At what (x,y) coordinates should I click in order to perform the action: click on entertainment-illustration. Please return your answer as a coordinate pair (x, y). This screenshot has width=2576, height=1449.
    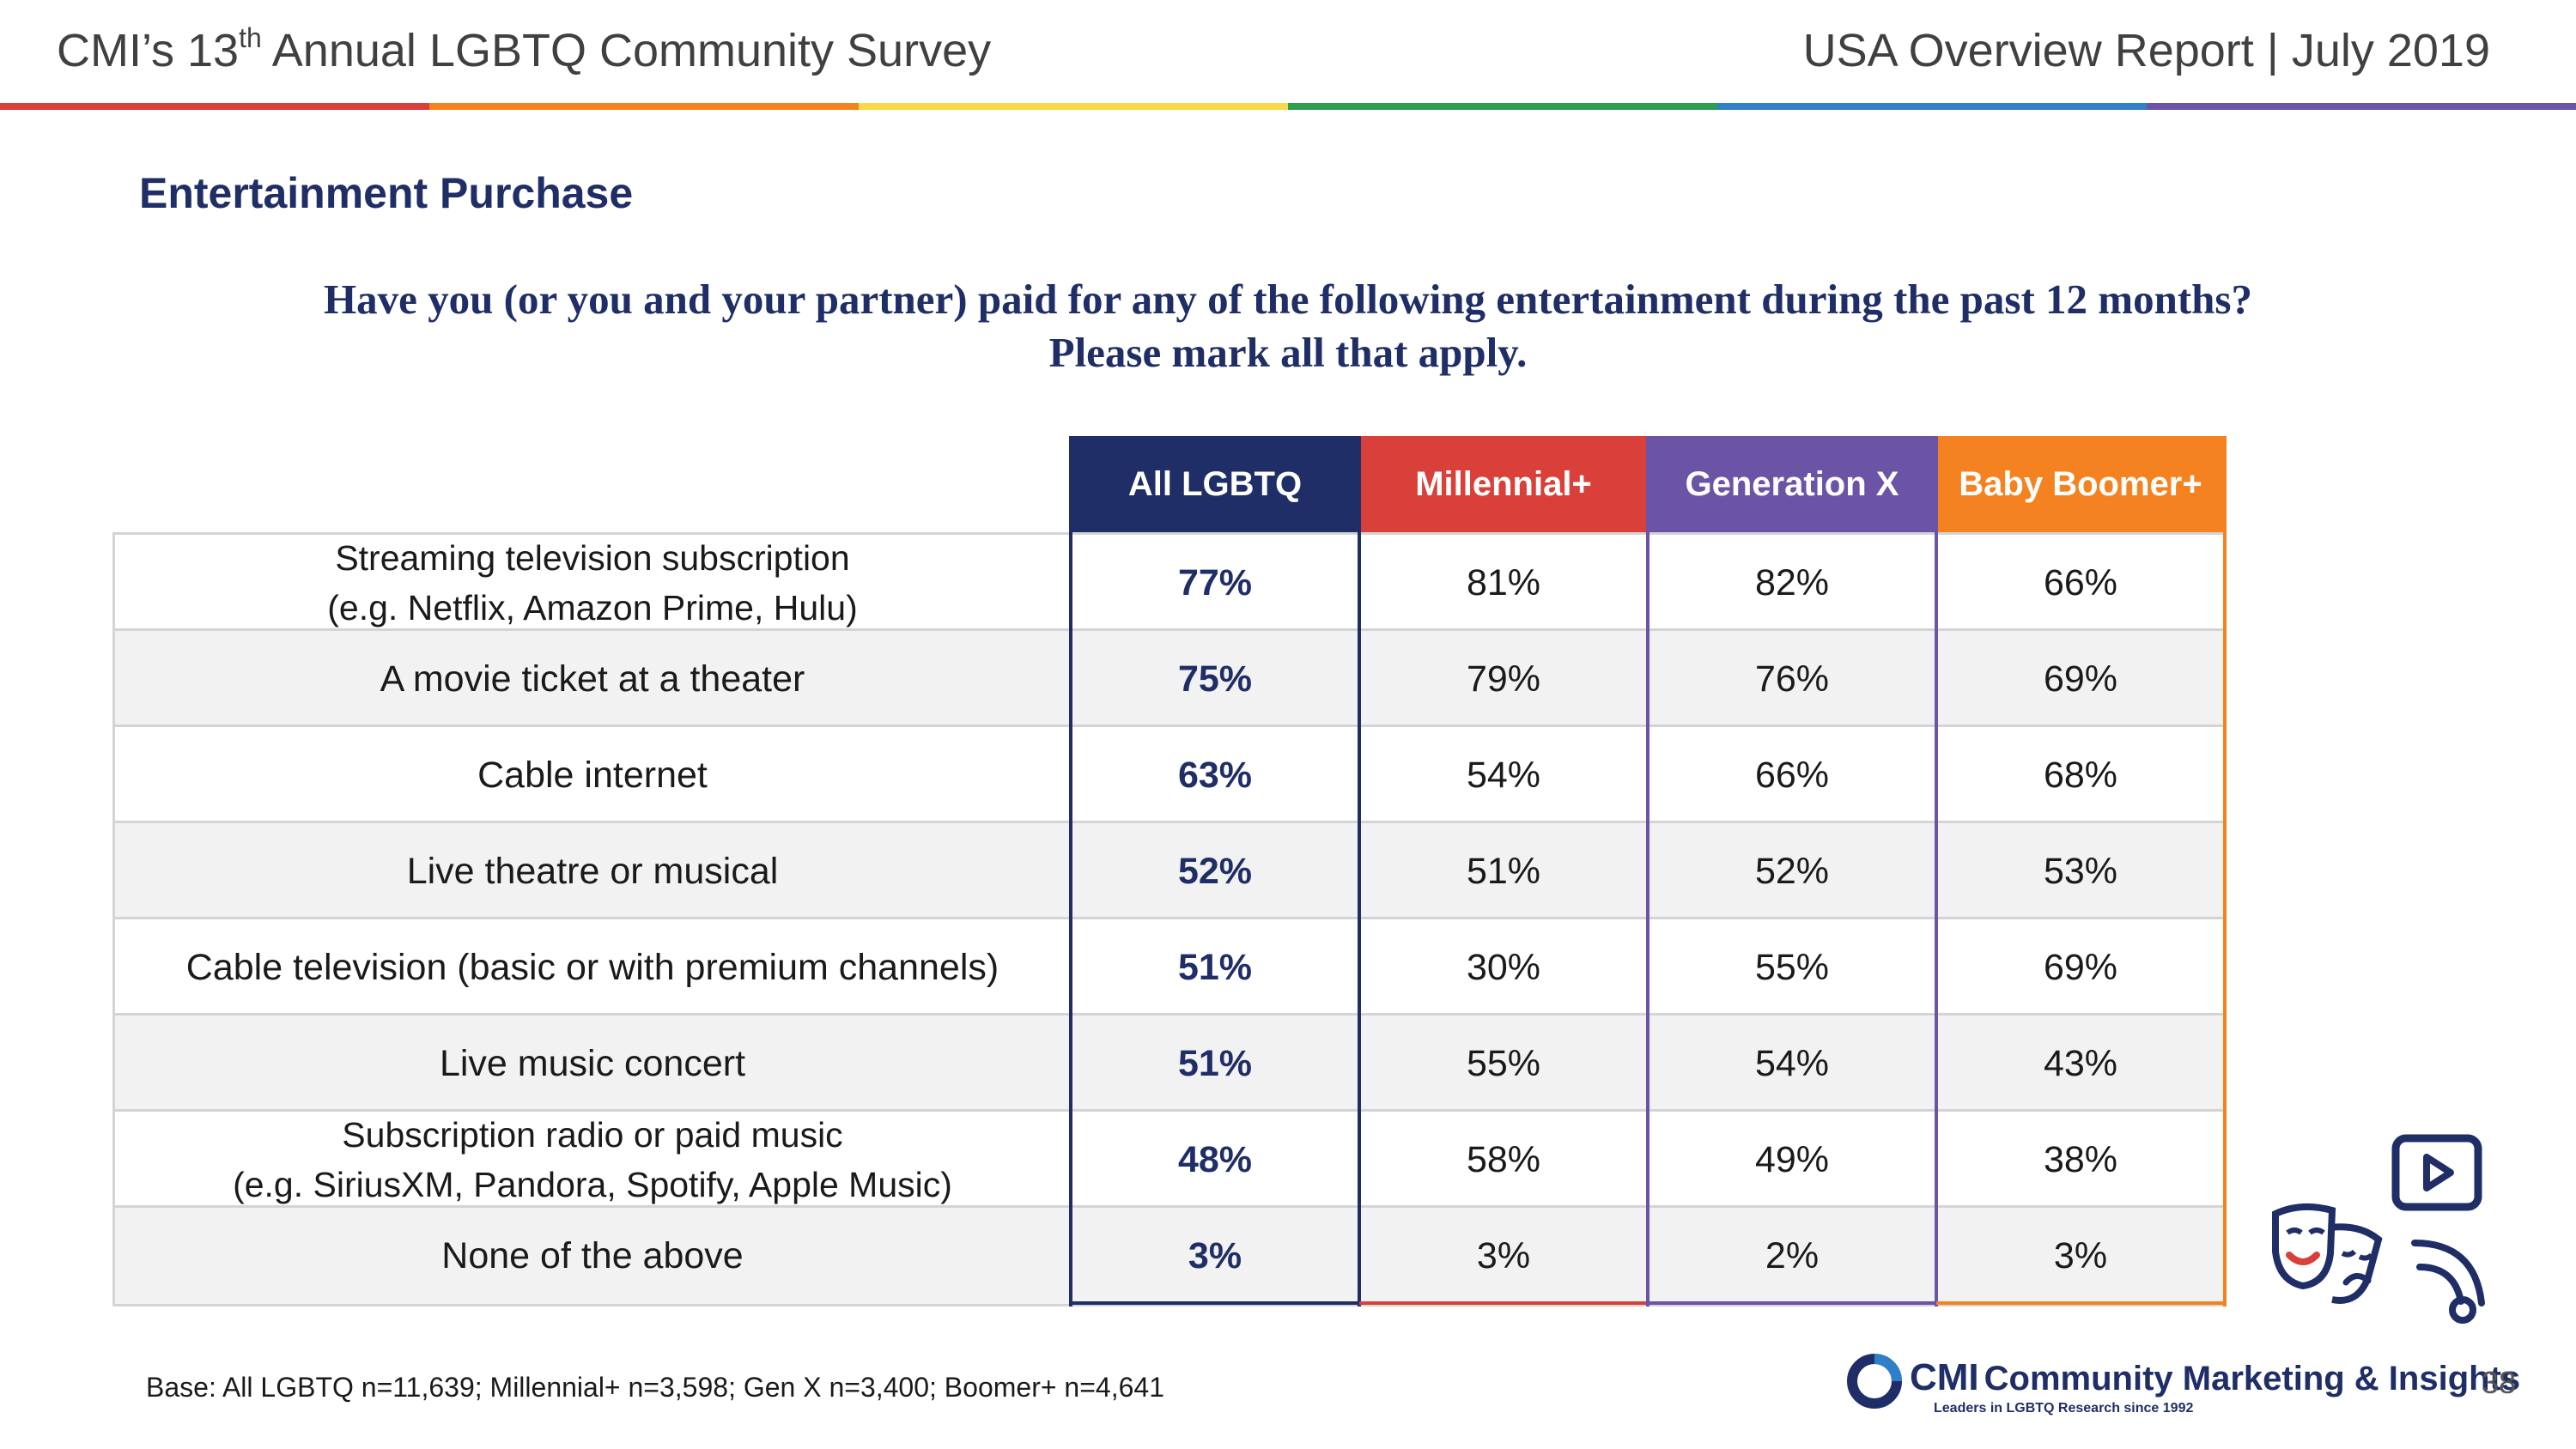
    Looking at the image, I should click on (2378, 1229).